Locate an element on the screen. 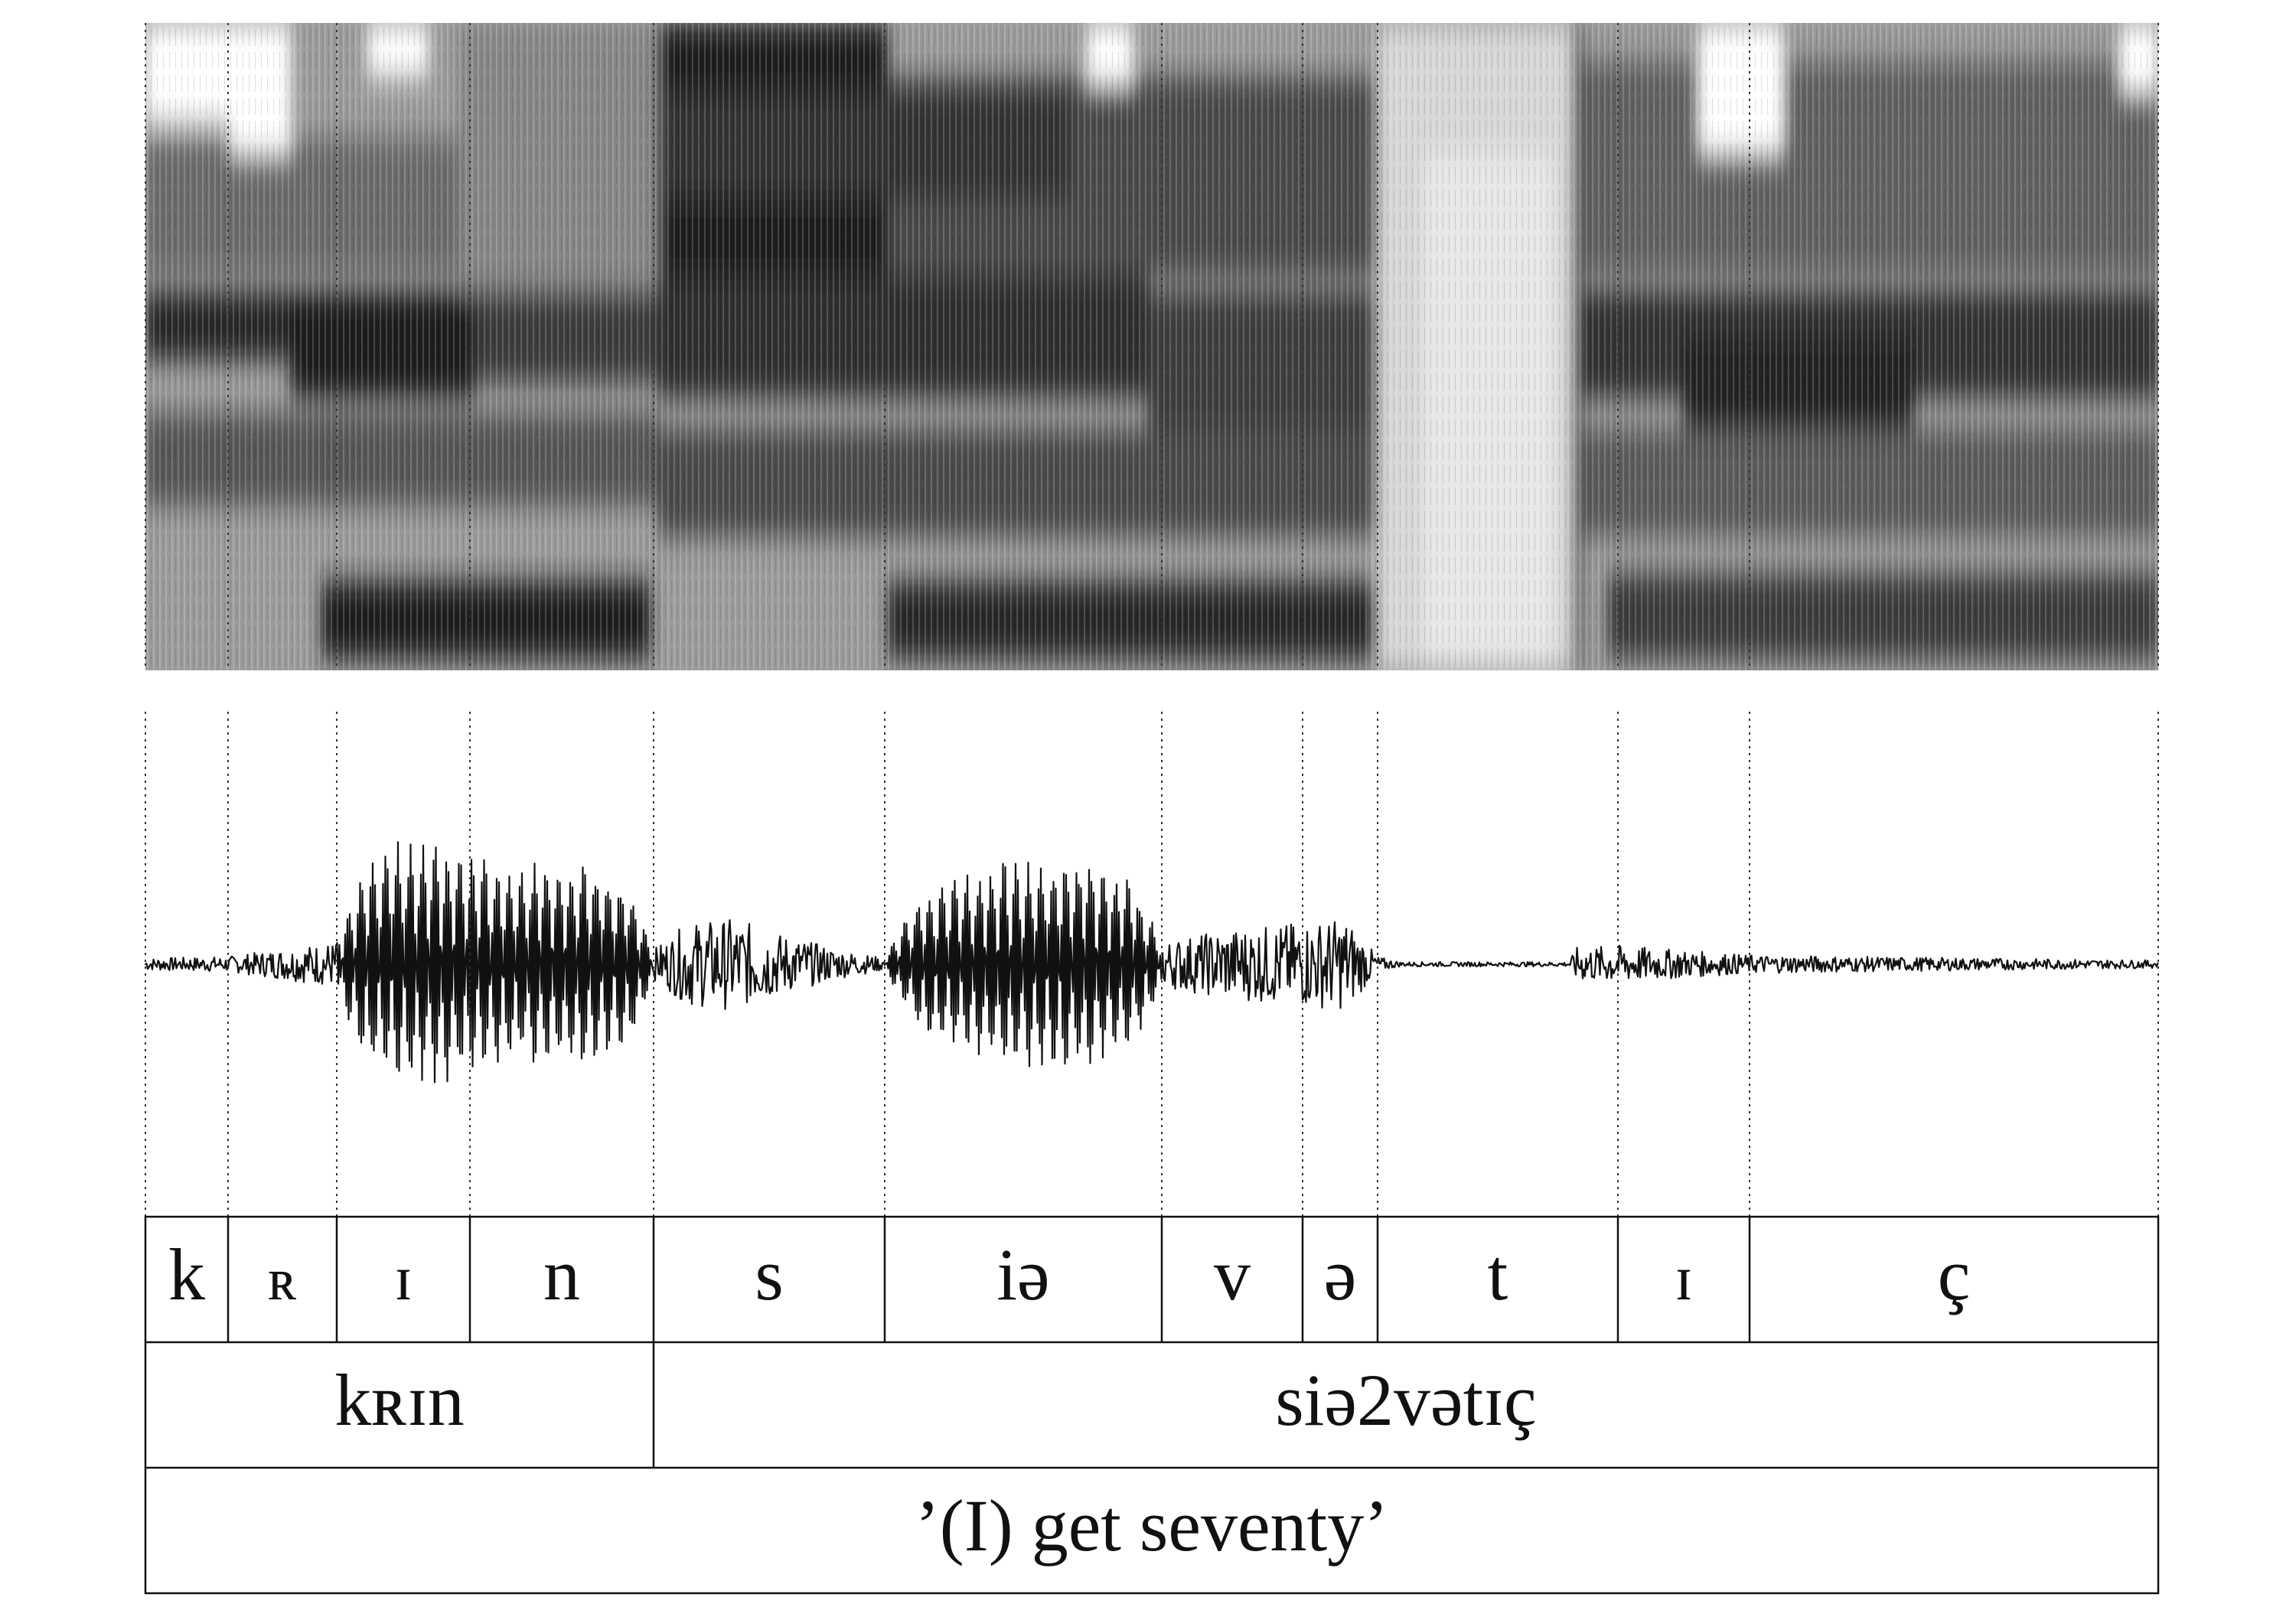 The width and height of the screenshot is (2296, 1607). phone-label: n is located at coordinates (561, 1274).